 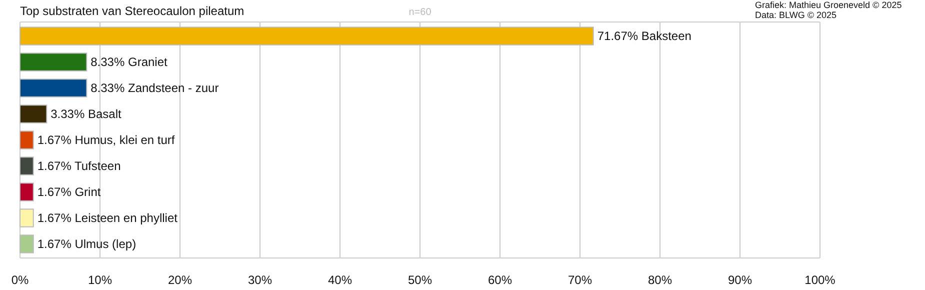 I want to click on x-tick-label: 30%, so click(x=260, y=280).